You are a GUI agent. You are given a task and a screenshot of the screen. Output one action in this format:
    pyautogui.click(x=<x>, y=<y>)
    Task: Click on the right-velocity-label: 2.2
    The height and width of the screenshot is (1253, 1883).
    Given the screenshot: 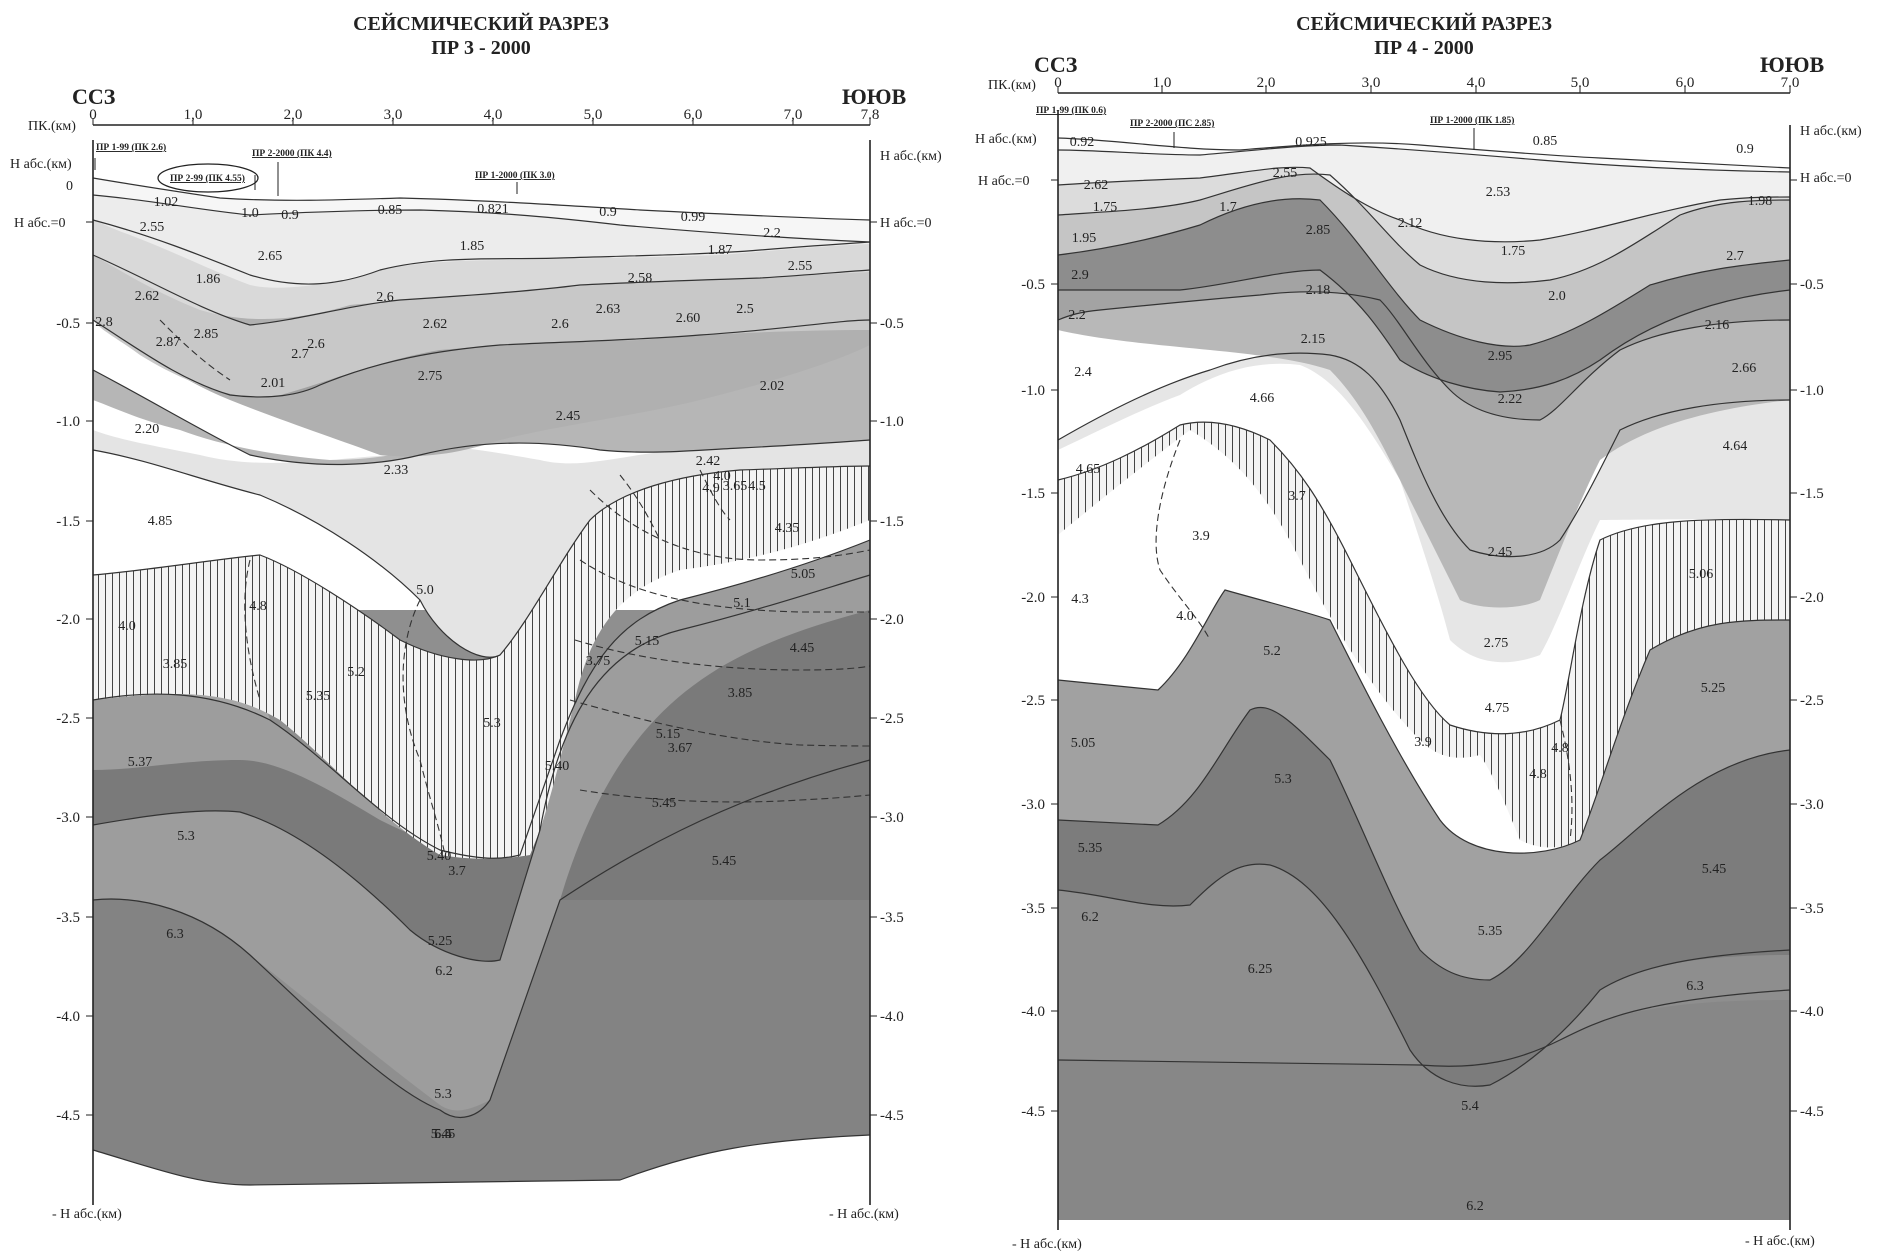 What is the action you would take?
    pyautogui.click(x=1077, y=315)
    